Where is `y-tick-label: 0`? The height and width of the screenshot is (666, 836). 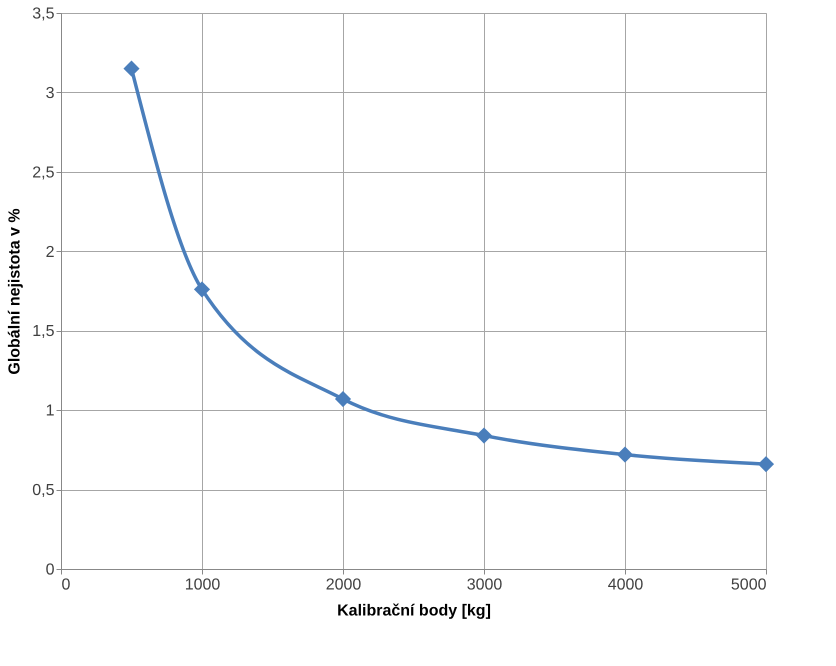 y-tick-label: 0 is located at coordinates (50, 570).